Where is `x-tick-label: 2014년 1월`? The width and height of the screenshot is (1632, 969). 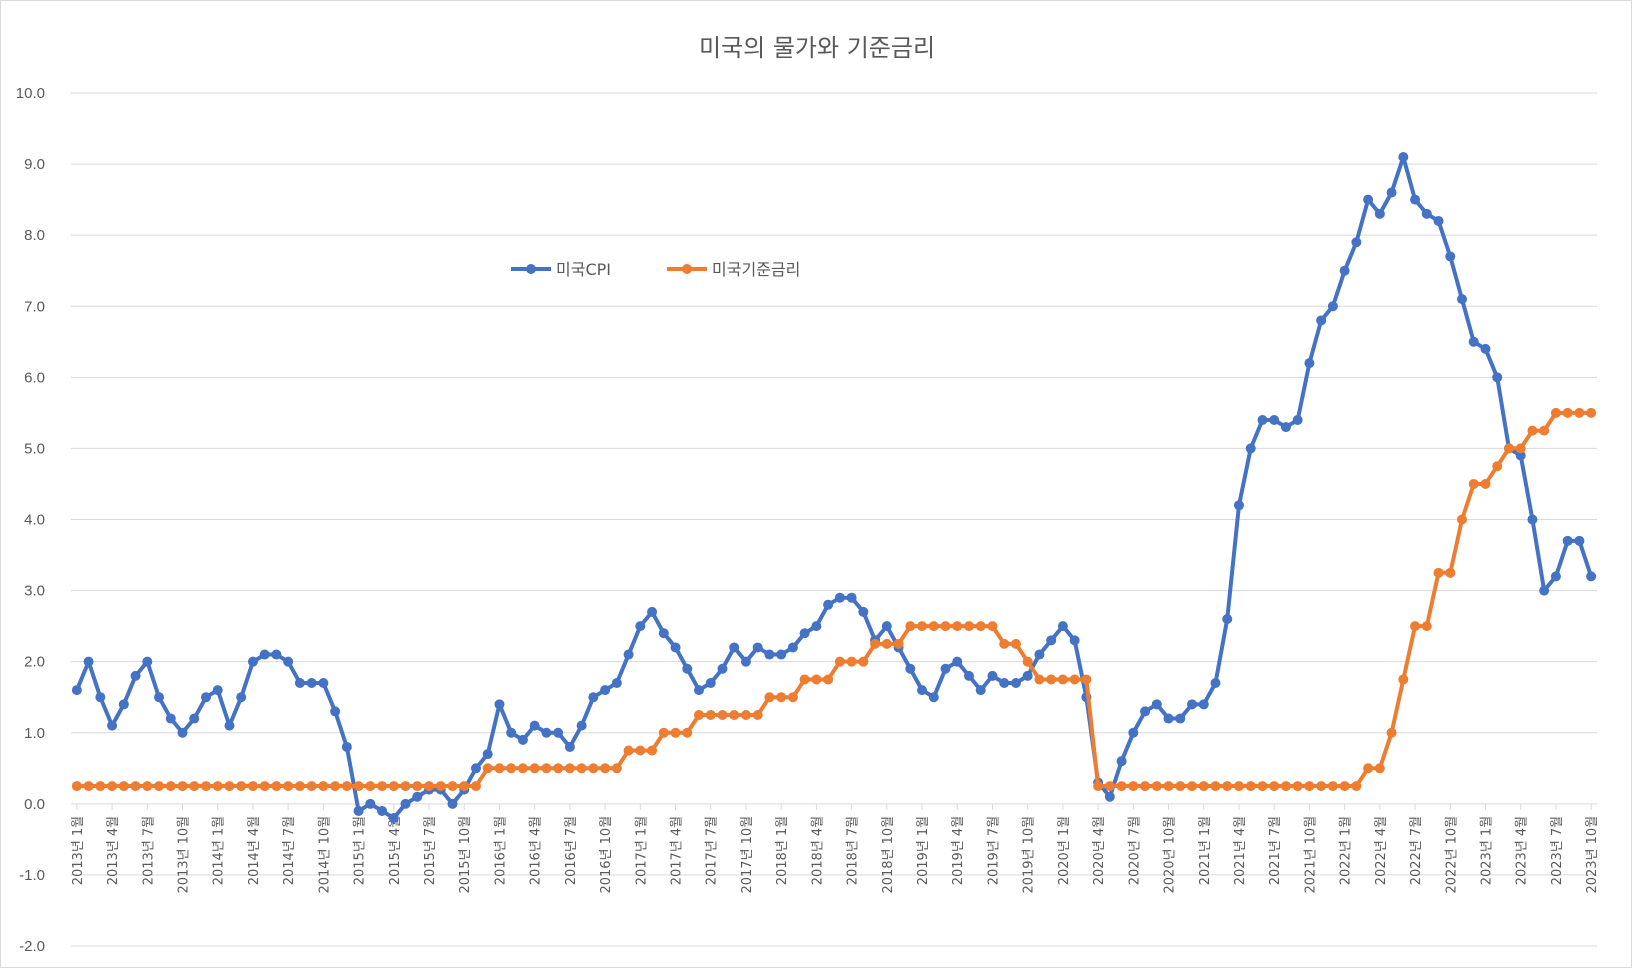 x-tick-label: 2014년 1월 is located at coordinates (219, 850).